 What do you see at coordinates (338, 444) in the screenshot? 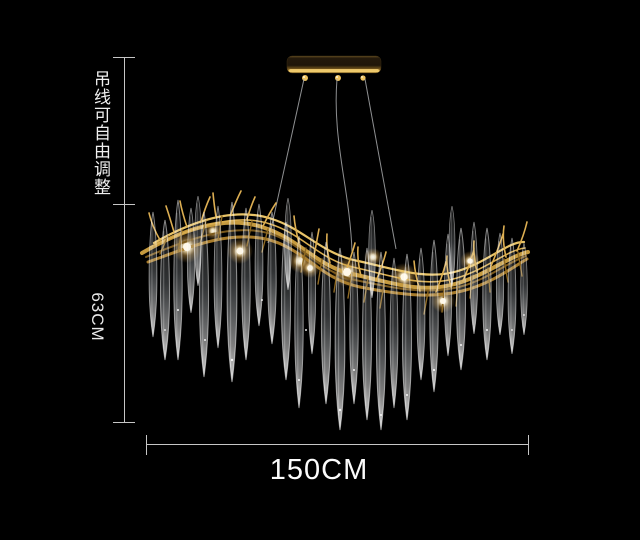
I see `horizontal-dimension-line` at bounding box center [338, 444].